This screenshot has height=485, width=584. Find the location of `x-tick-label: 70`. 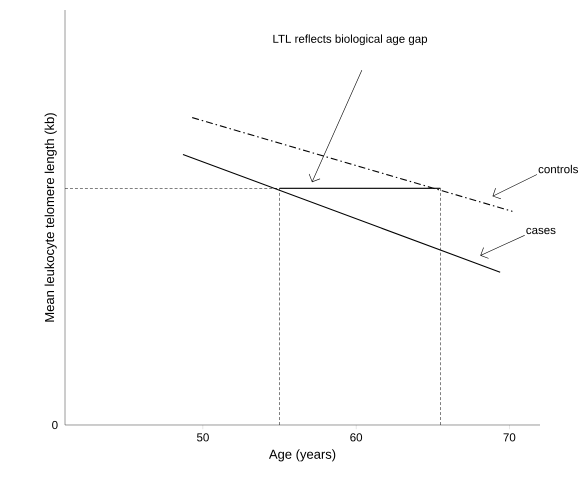

x-tick-label: 70 is located at coordinates (510, 437).